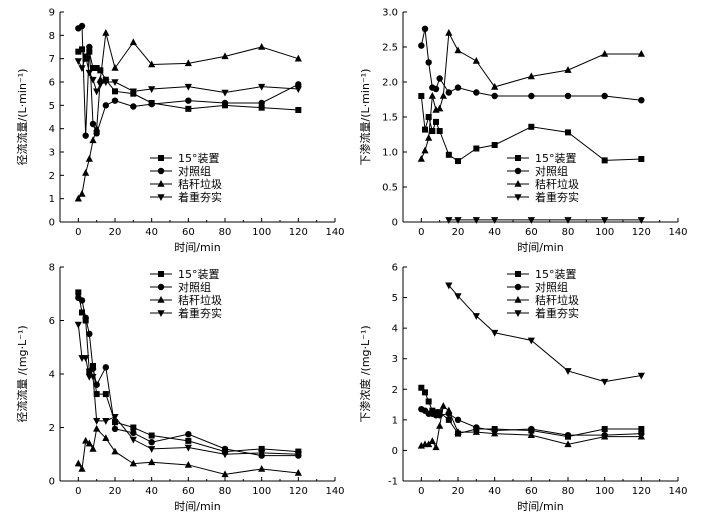 The image size is (702, 520). What do you see at coordinates (390, 13) in the screenshot?
I see `y-tick-label: 3.0` at bounding box center [390, 13].